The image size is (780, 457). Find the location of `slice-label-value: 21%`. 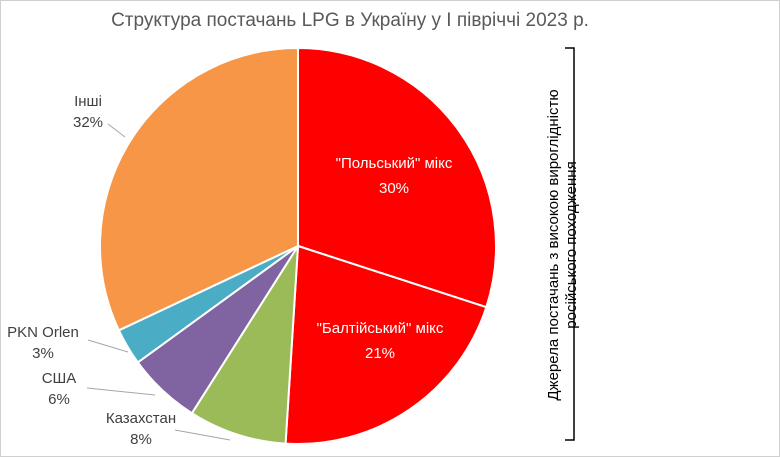

slice-label-value: 21% is located at coordinates (380, 353).